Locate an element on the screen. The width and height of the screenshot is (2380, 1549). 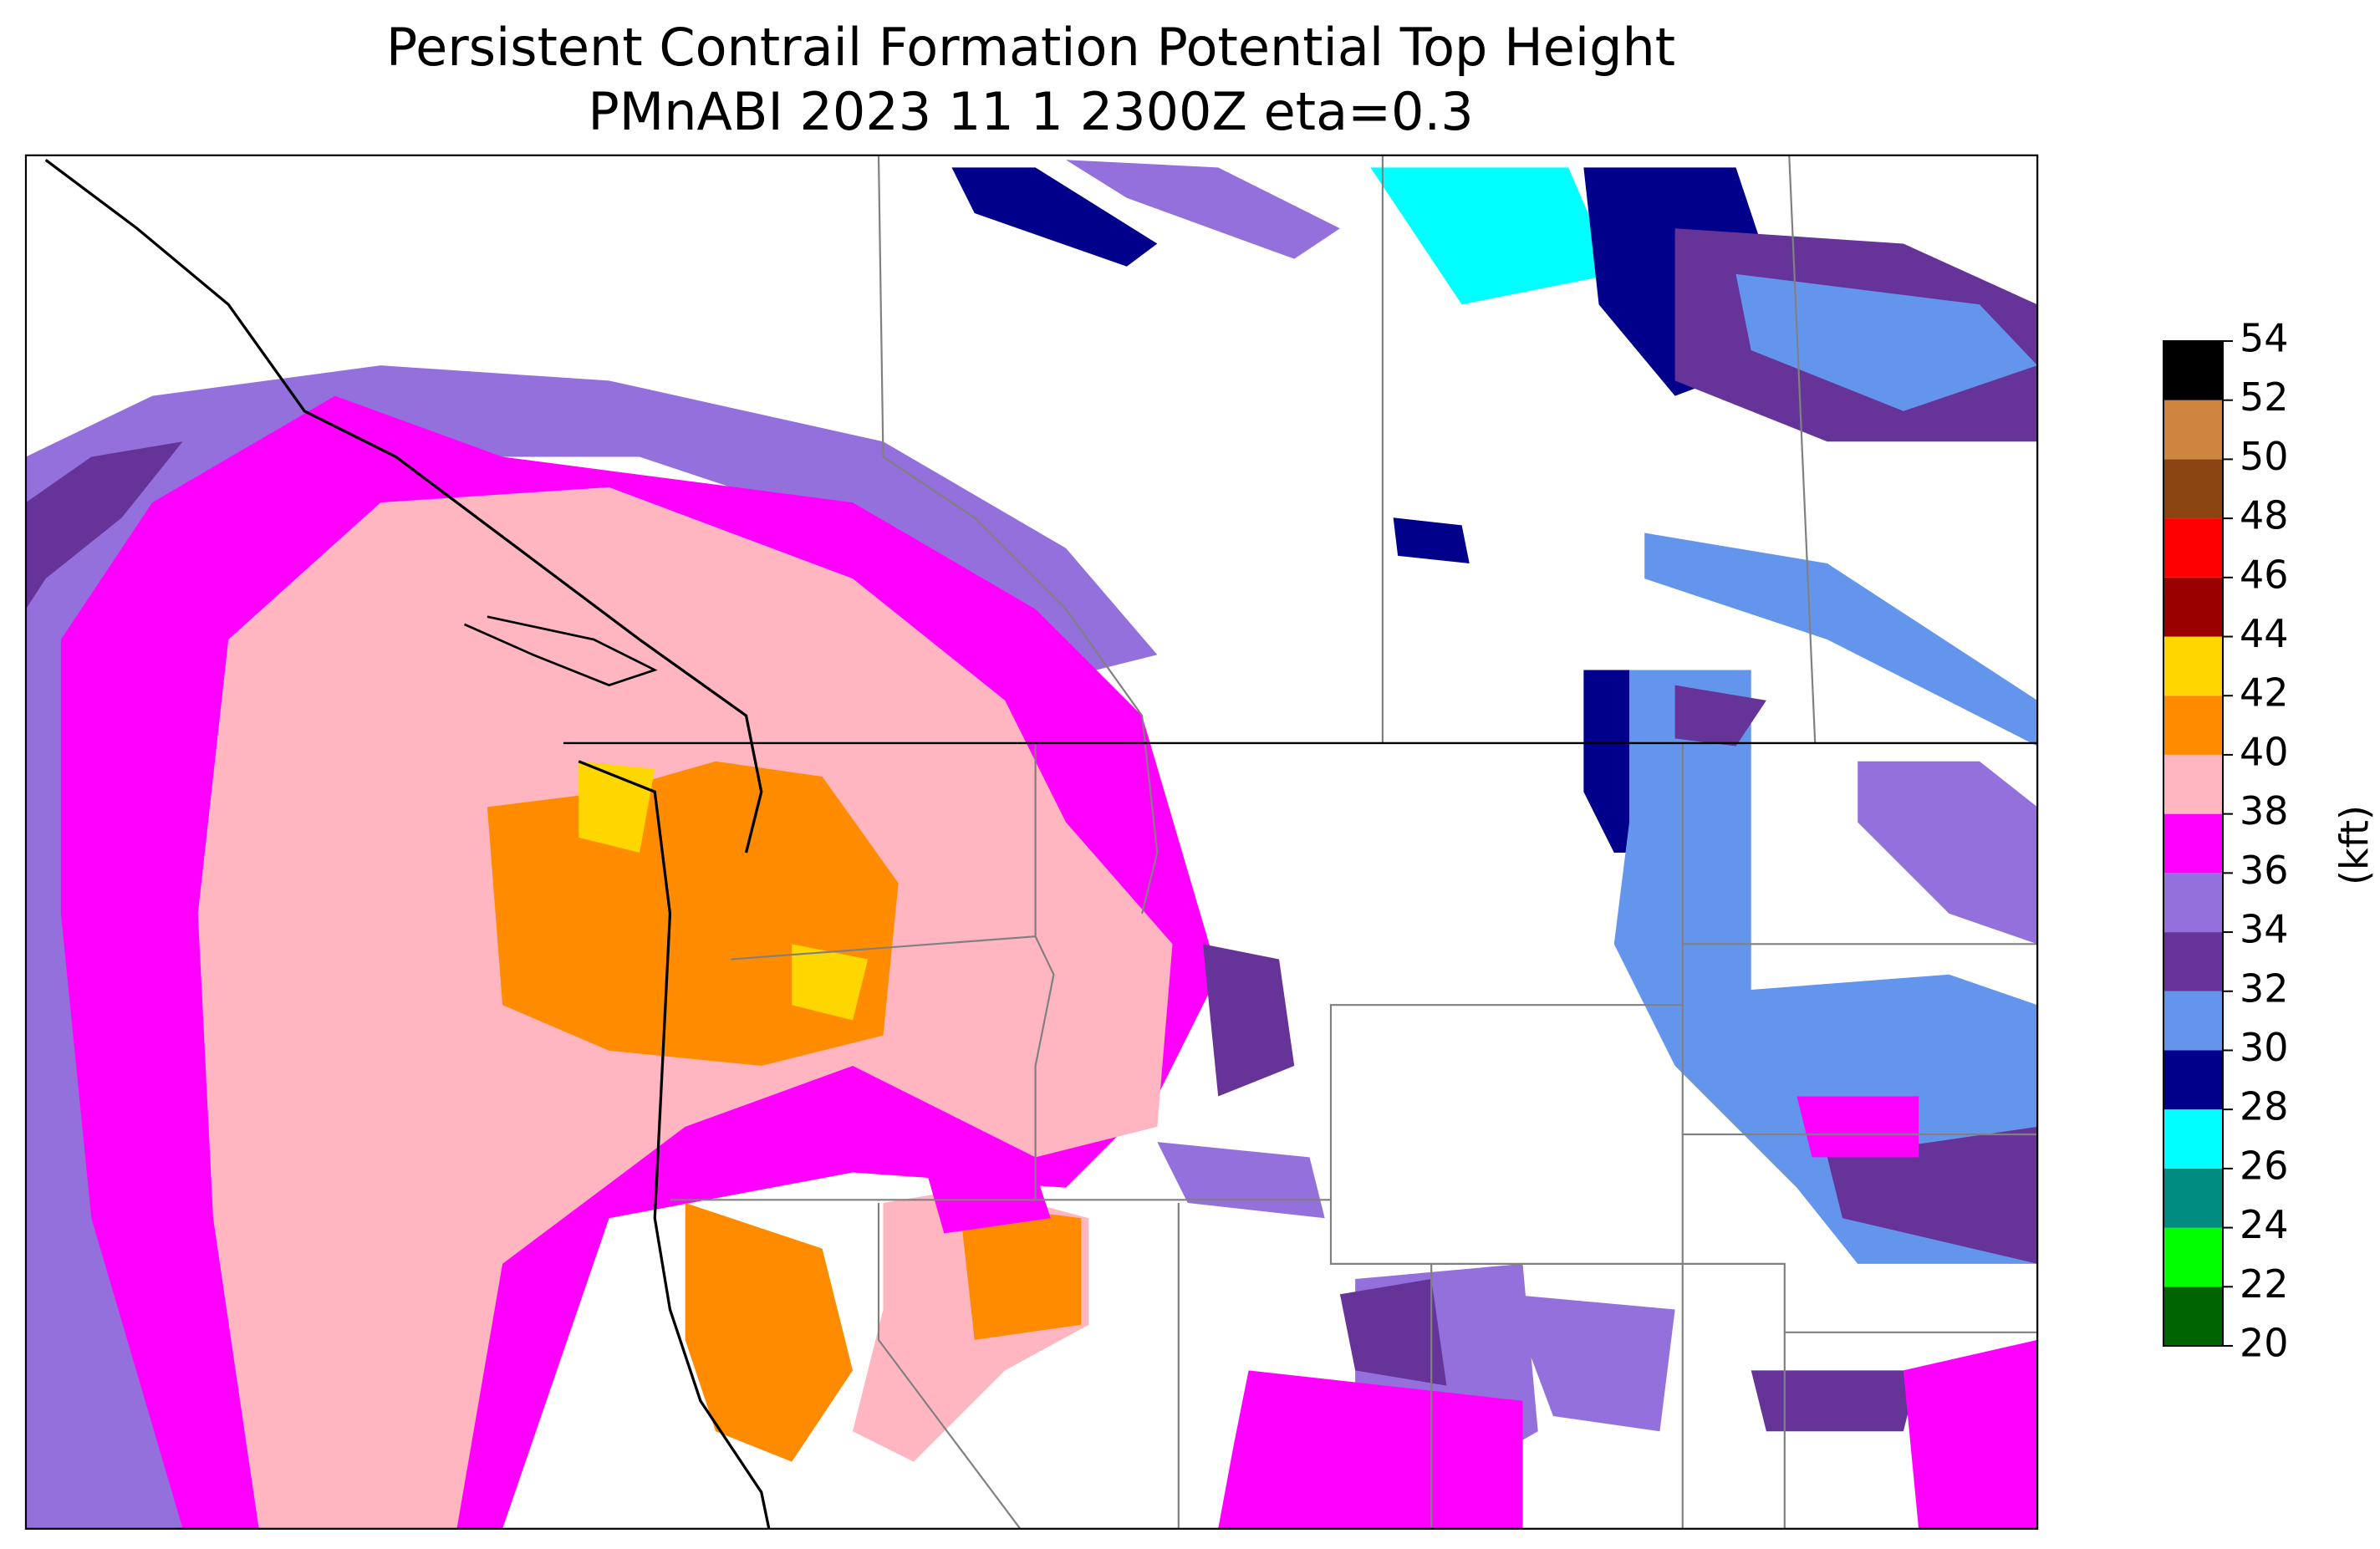
colorbar-tick-label: 28 is located at coordinates (2264, 1106).